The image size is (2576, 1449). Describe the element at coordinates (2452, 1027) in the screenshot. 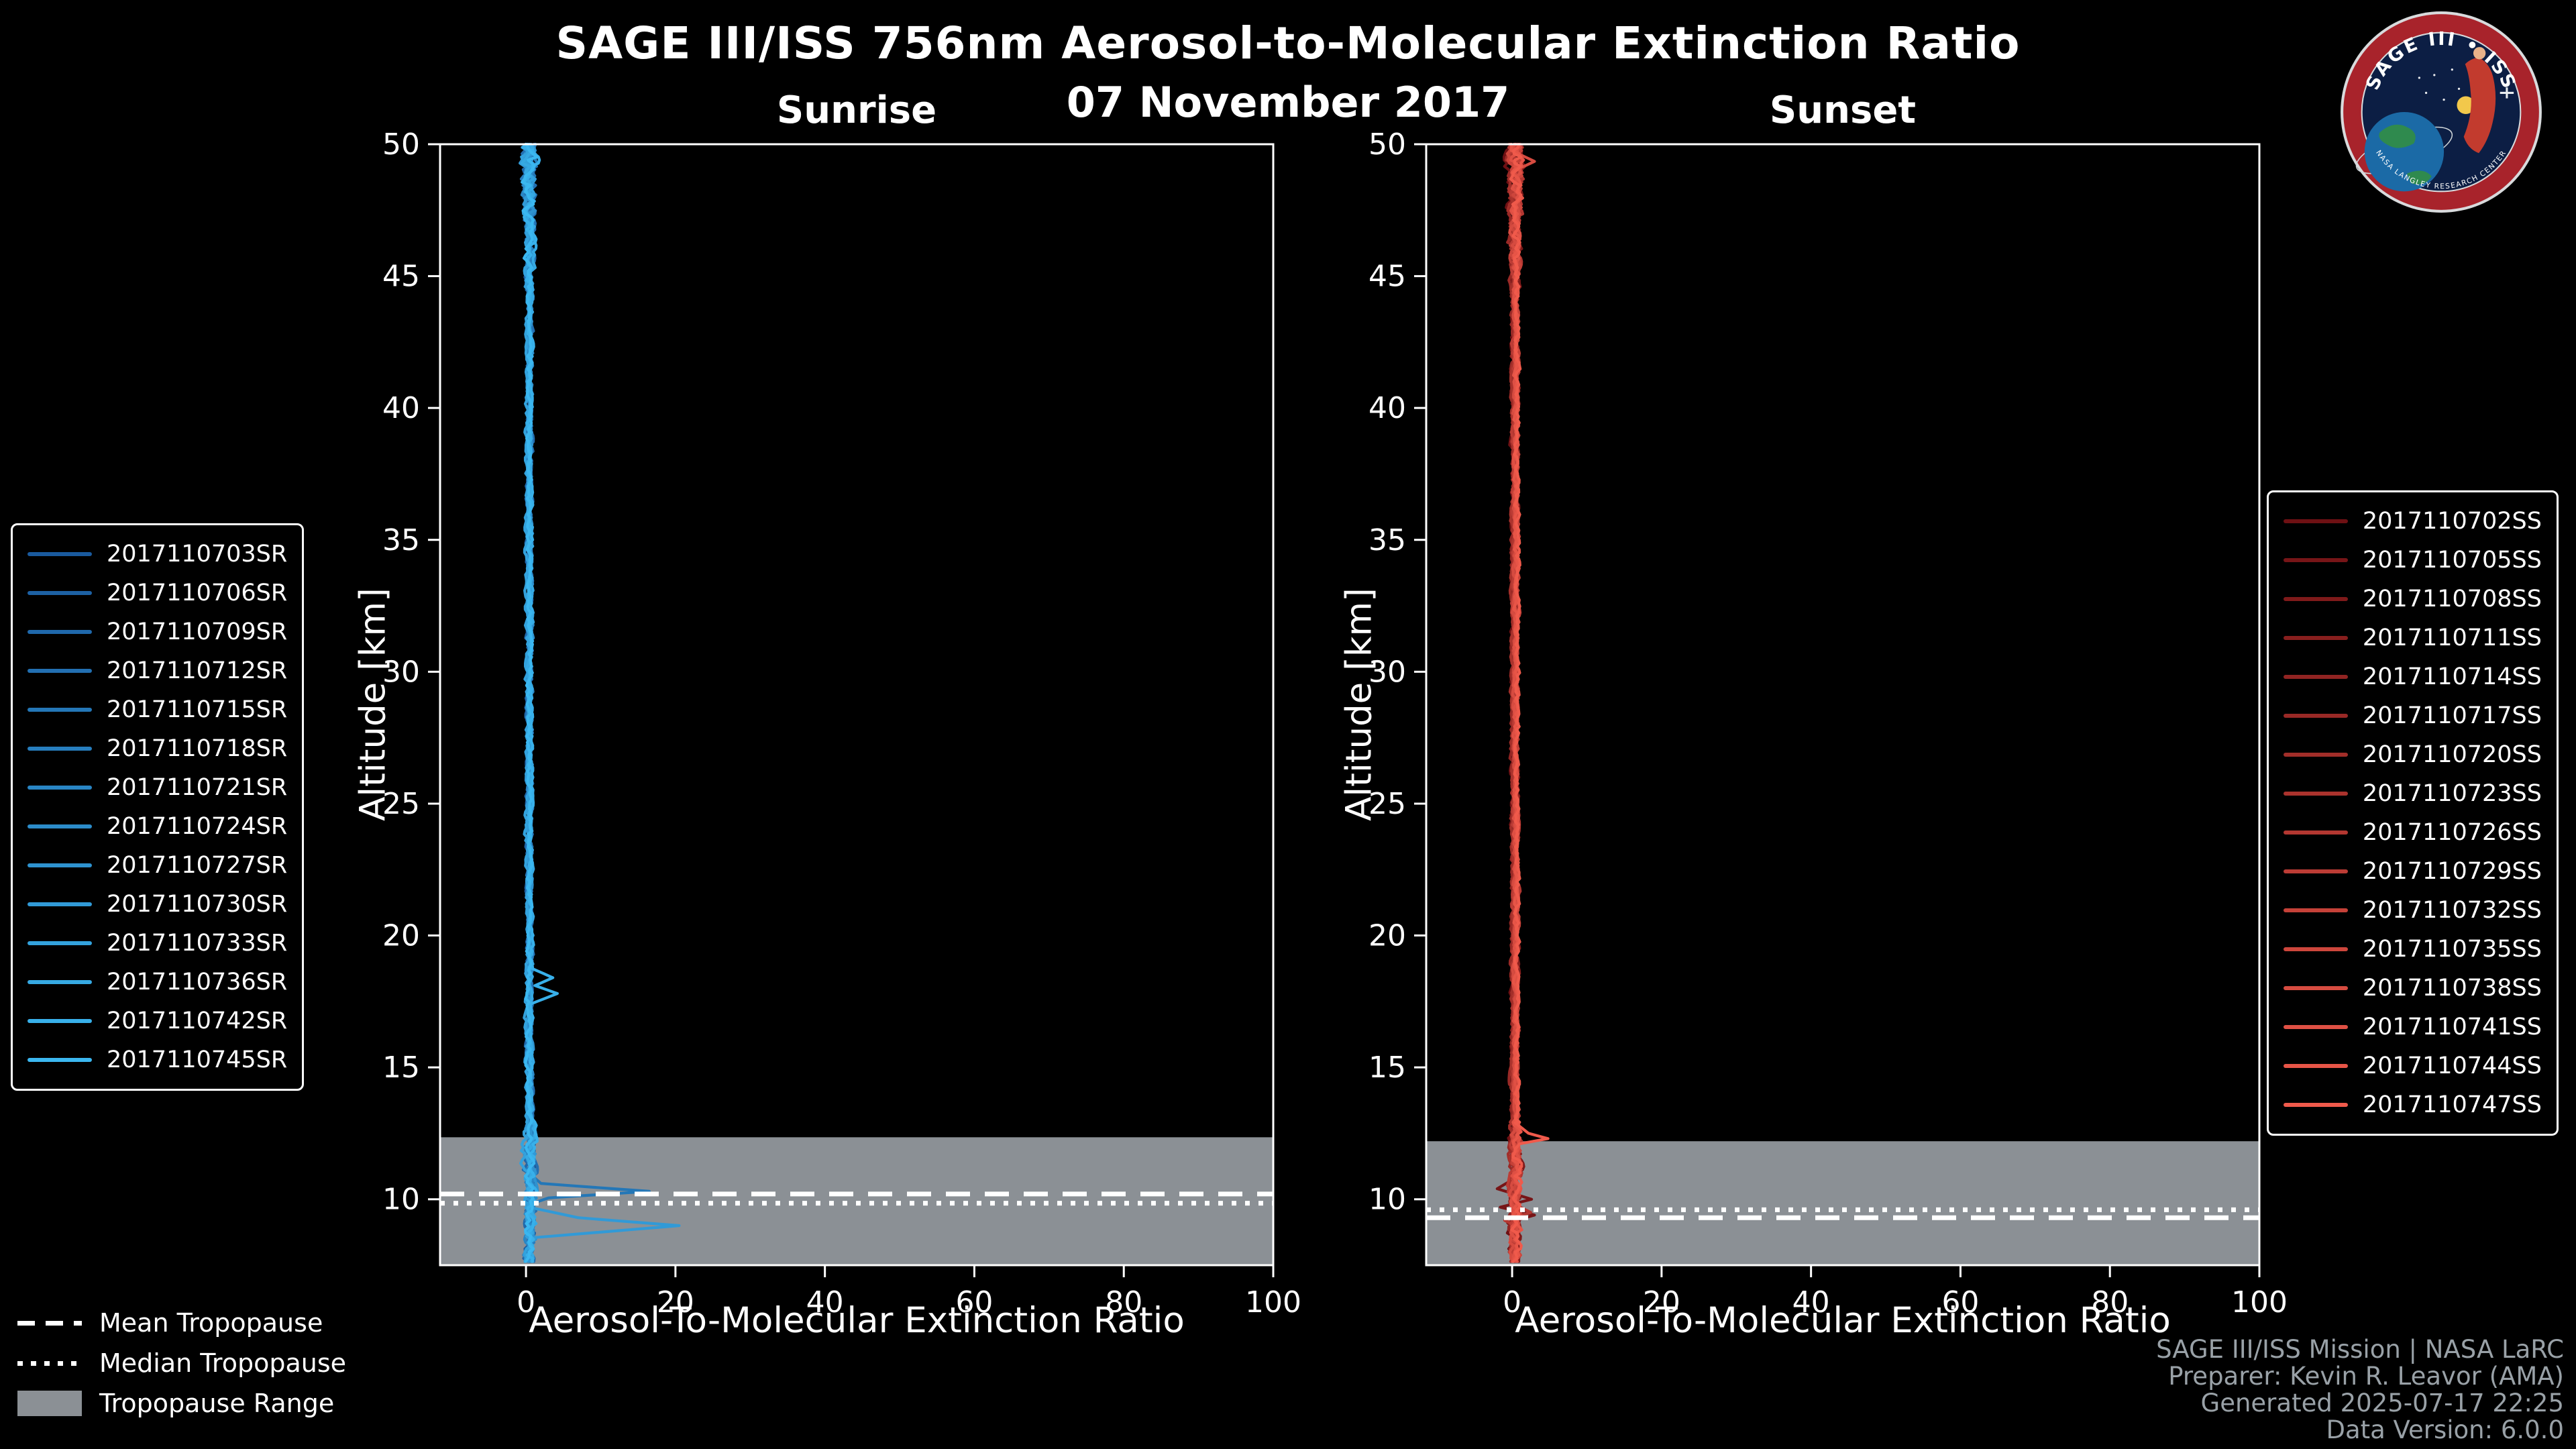

I see `legend-label: 2017110741SS` at that location.